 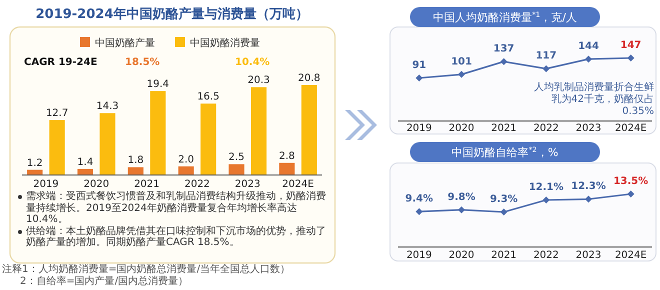 I want to click on data-label: 13.5%, so click(x=630, y=181).